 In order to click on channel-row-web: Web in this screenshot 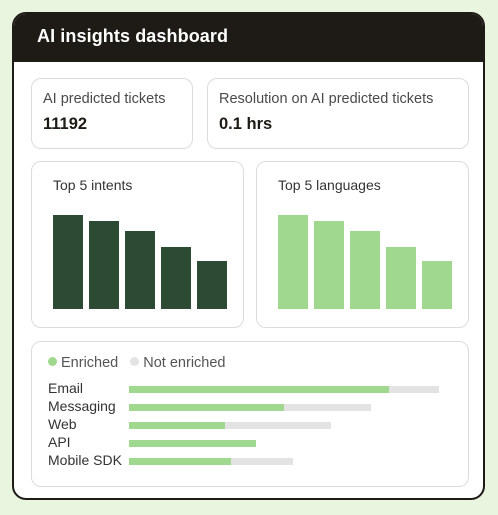, I will do `click(253, 425)`.